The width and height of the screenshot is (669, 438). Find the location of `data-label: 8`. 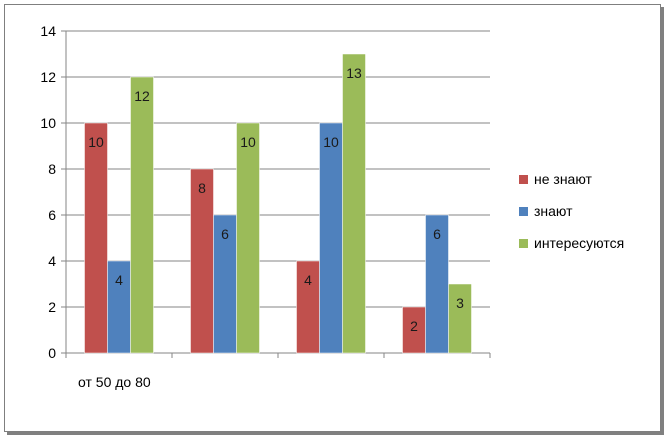

data-label: 8 is located at coordinates (202, 188).